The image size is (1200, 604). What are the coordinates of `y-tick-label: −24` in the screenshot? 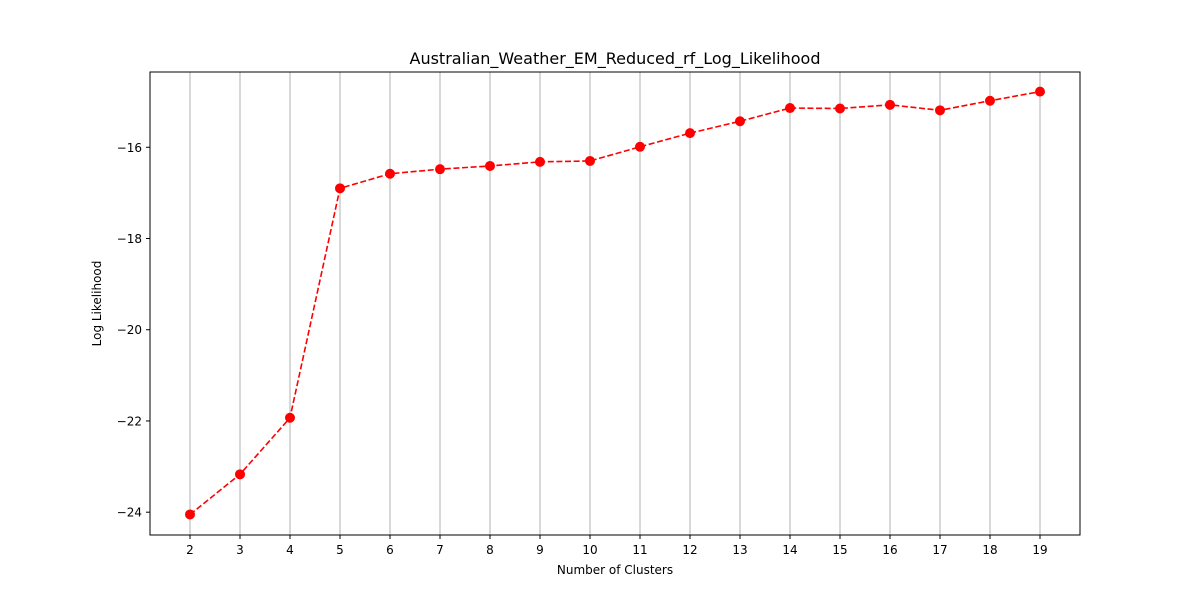 It's located at (129, 513).